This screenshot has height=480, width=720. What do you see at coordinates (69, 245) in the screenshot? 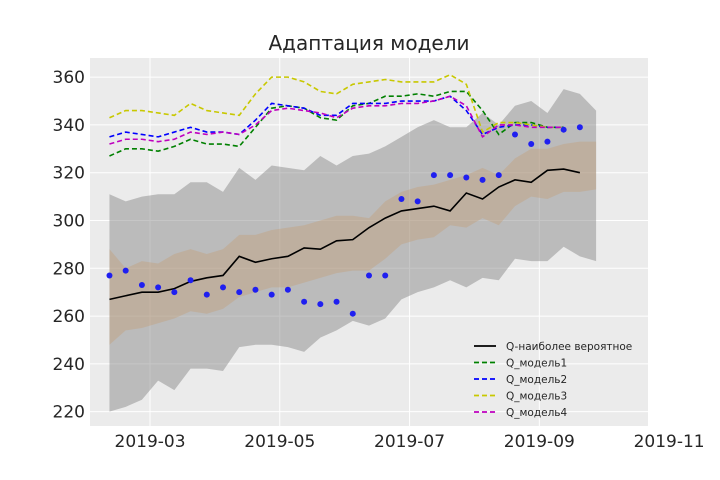
I see `y-axis-ticks: 220 240 260 280 300 320 340 360` at bounding box center [69, 245].